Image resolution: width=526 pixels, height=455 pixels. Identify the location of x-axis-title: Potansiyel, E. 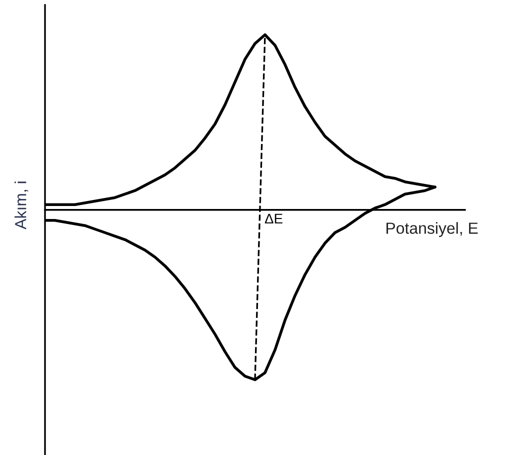
(432, 230).